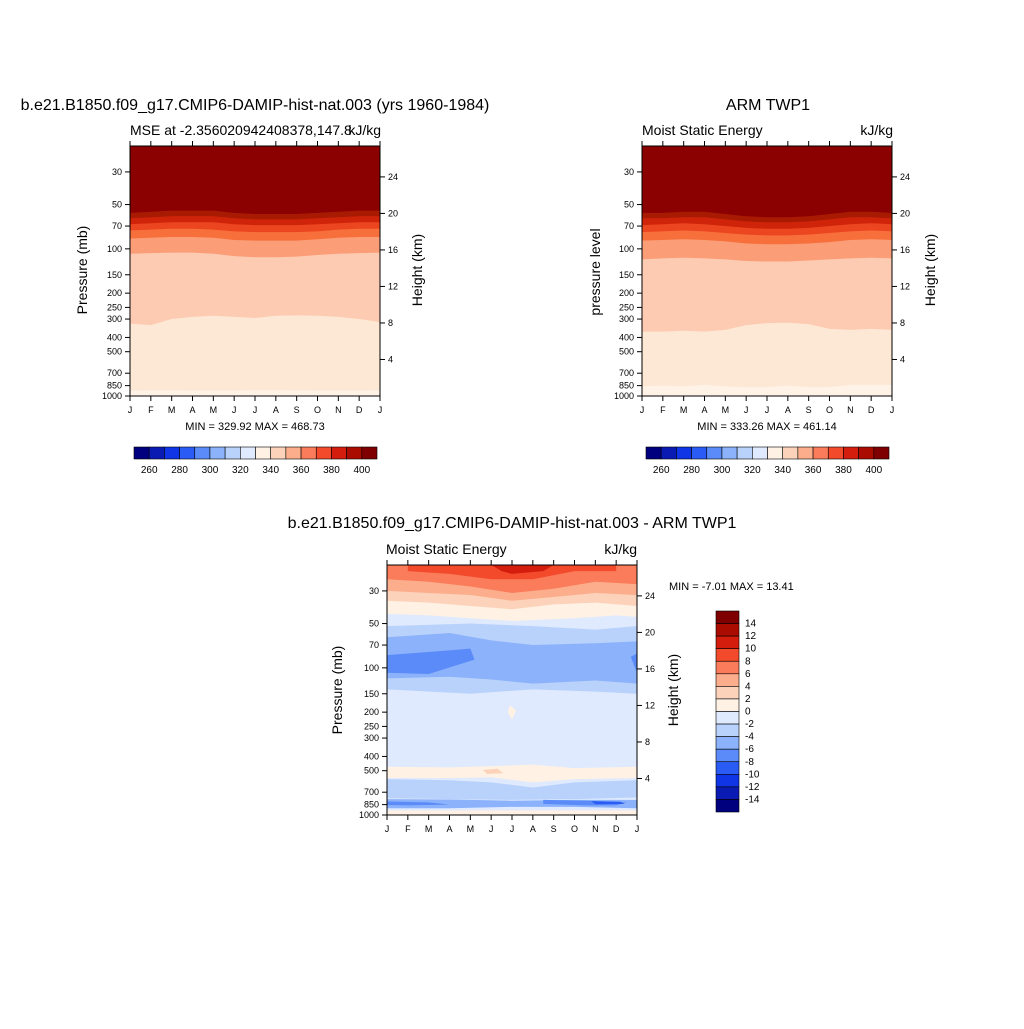 This screenshot has width=1024, height=1029. Describe the element at coordinates (748, 686) in the screenshot. I see `diff-colorbar-label: 4` at that location.